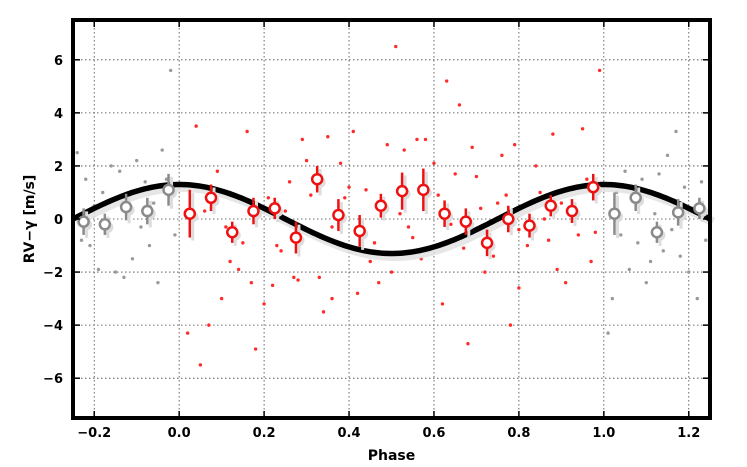 This screenshot has height=467, width=747. I want to click on model-curve-shadow, so click(394, 222).